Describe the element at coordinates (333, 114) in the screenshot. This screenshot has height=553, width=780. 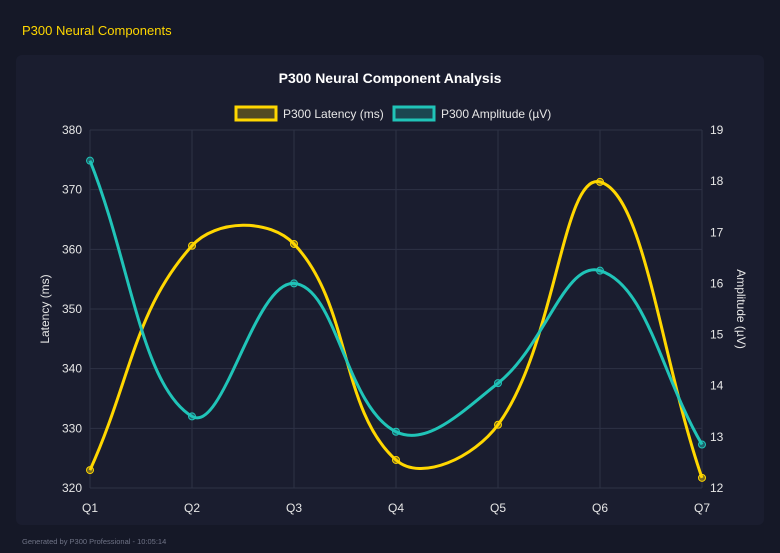
I see `legend-label: P300 Latency (ms)` at that location.